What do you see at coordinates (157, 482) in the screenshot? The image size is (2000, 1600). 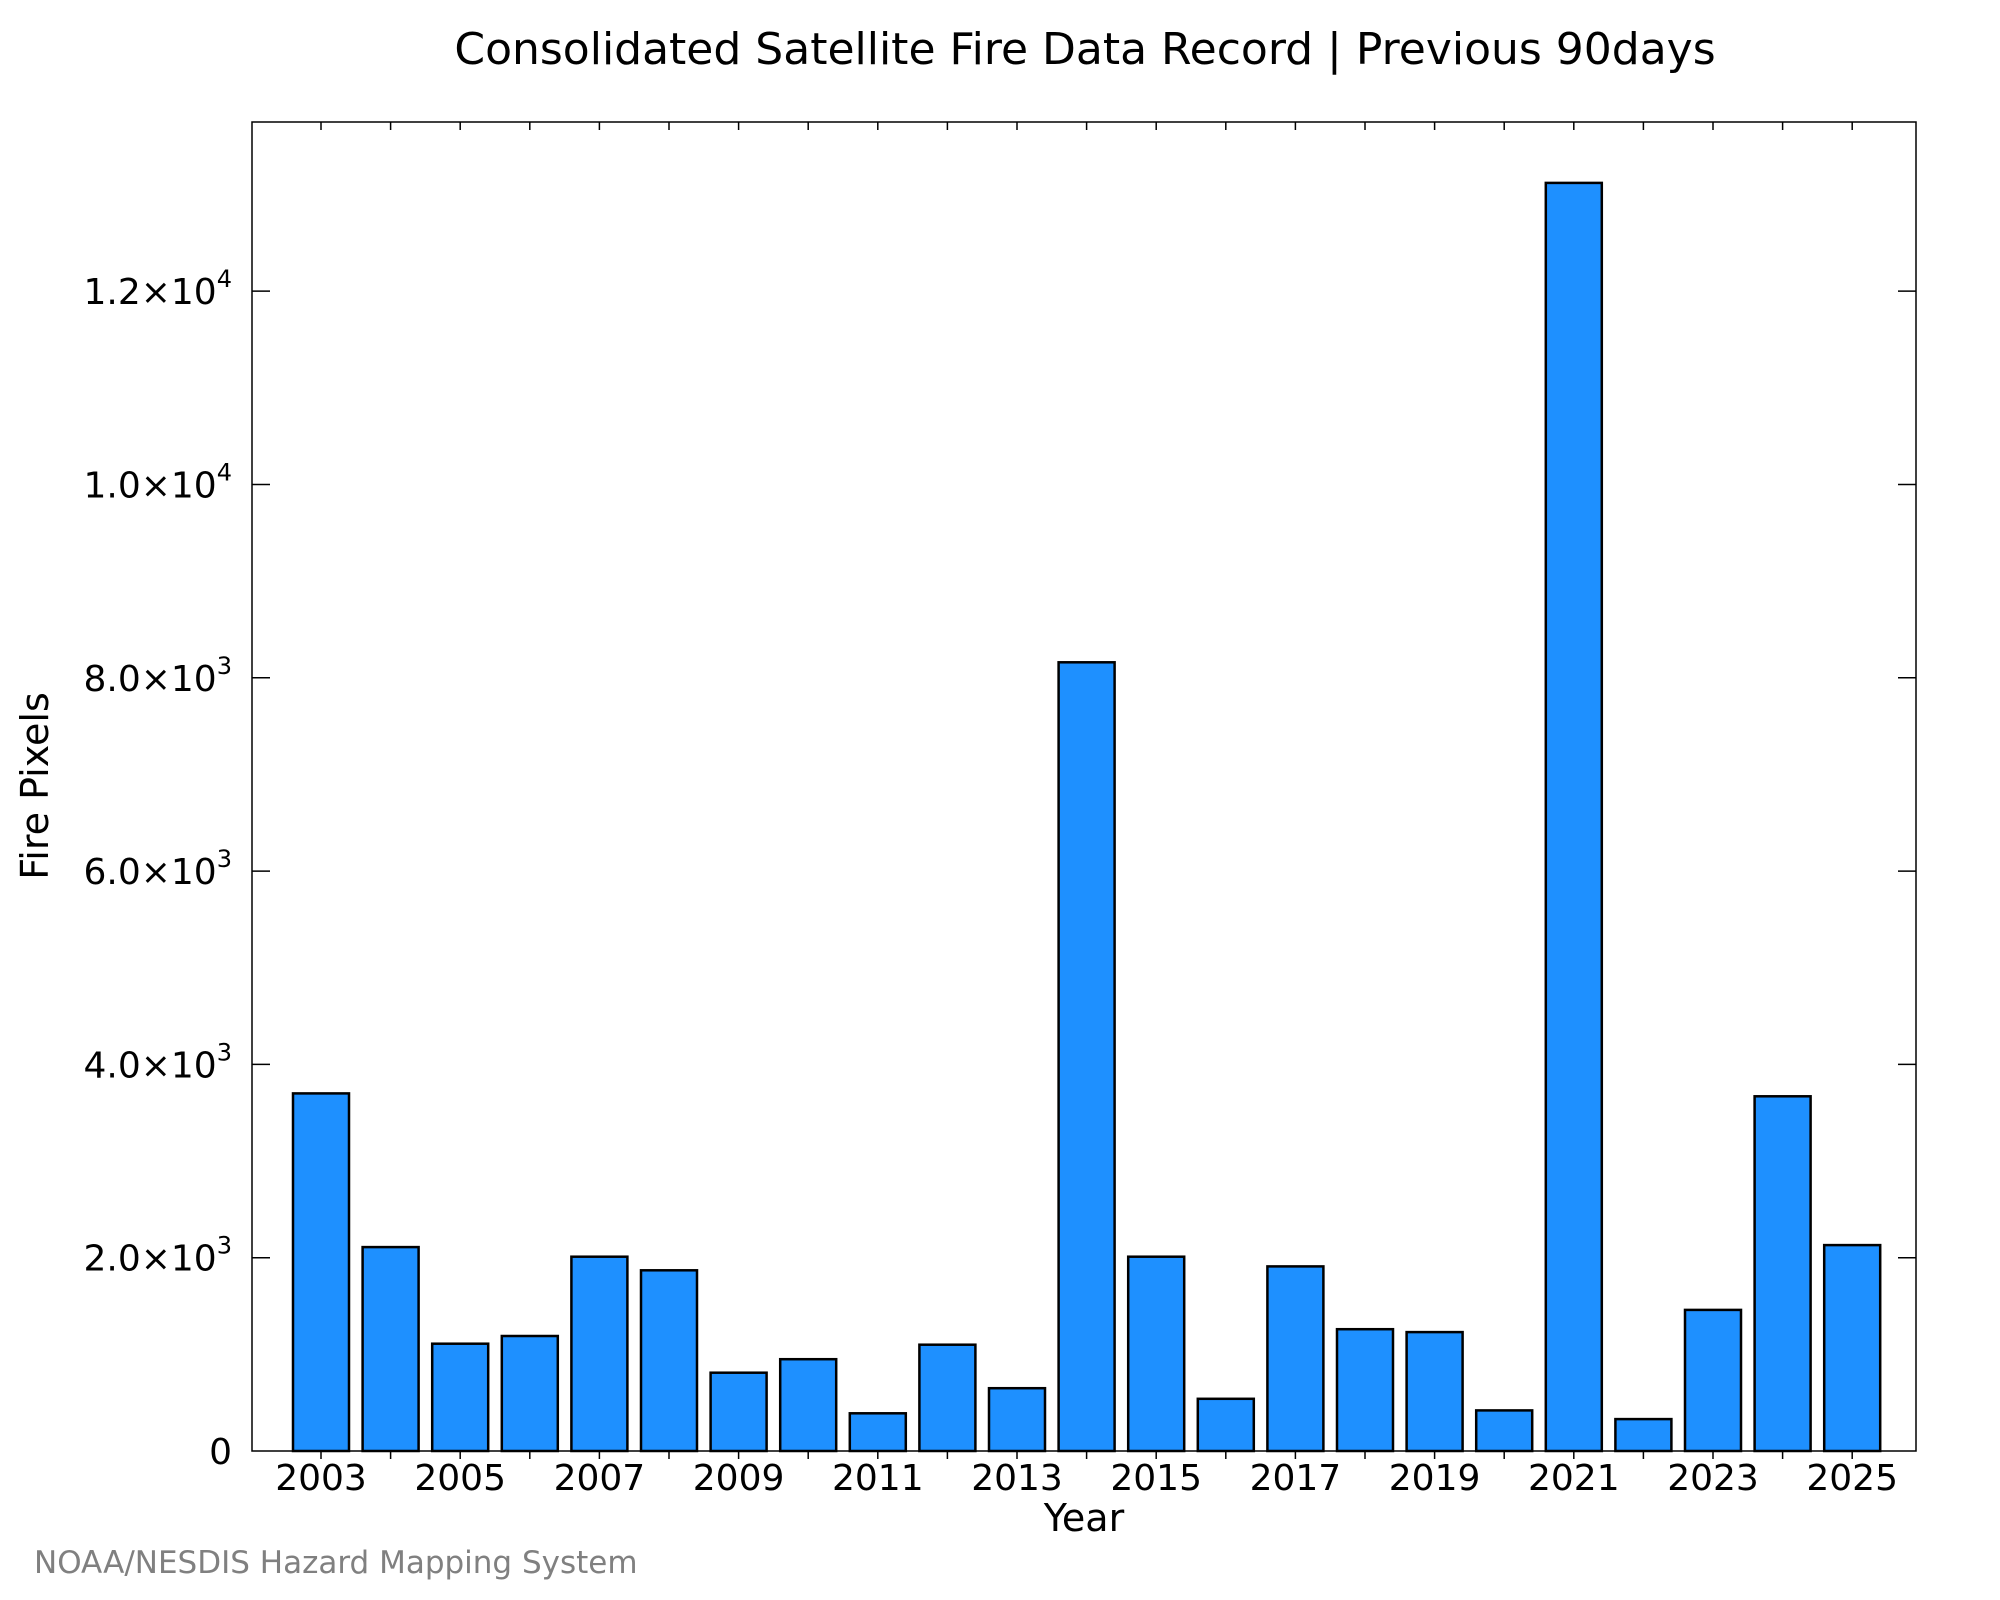 I see `y-tick-label-10000: 1.0×10⁴` at bounding box center [157, 482].